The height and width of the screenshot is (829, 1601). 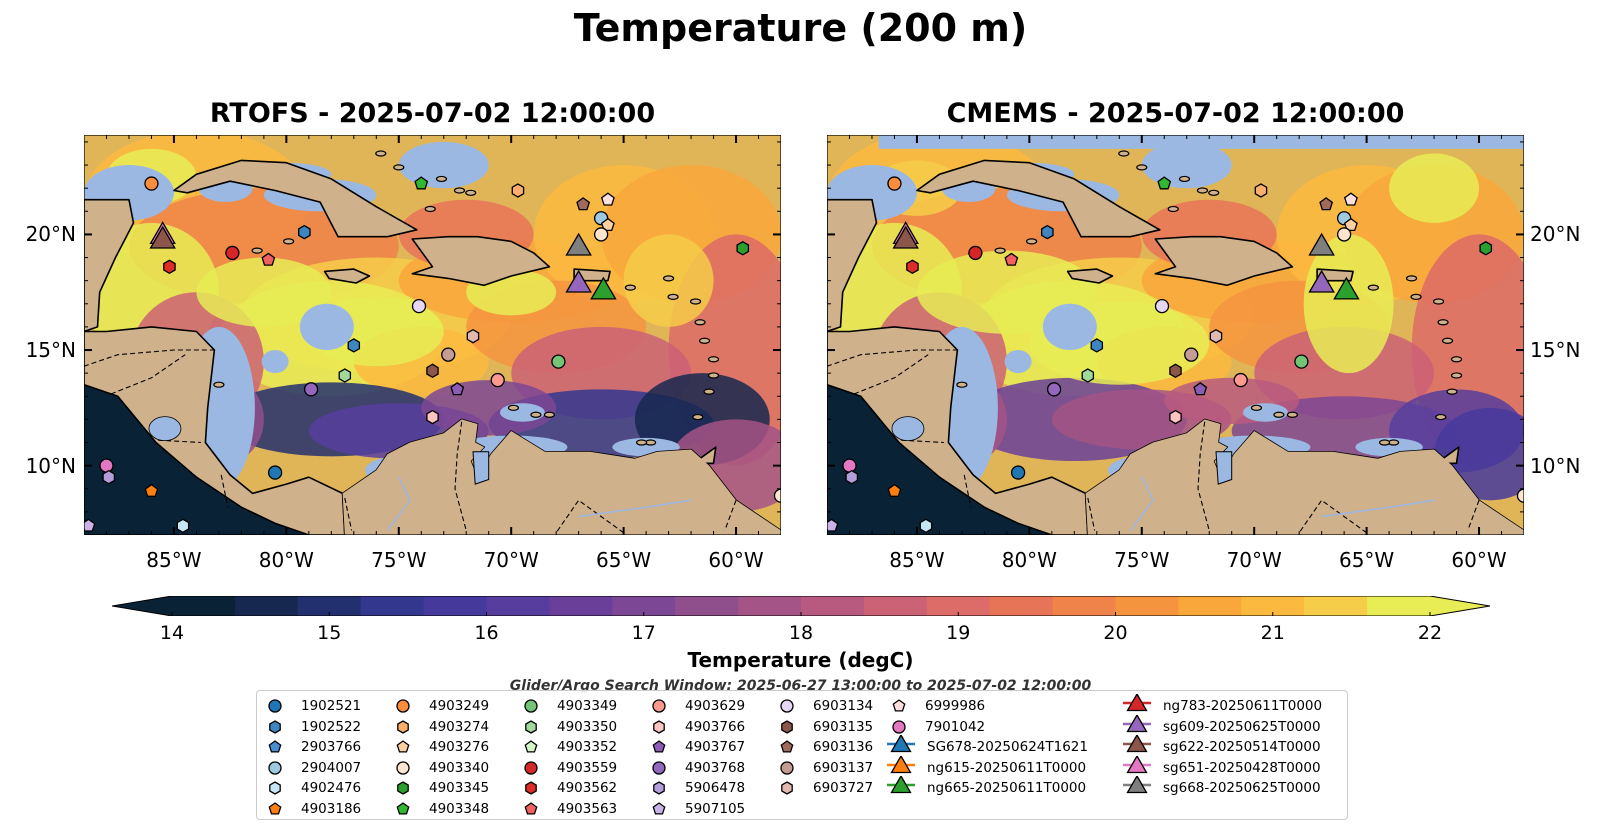 I want to click on lon-tick-label: 75°W, so click(x=399, y=560).